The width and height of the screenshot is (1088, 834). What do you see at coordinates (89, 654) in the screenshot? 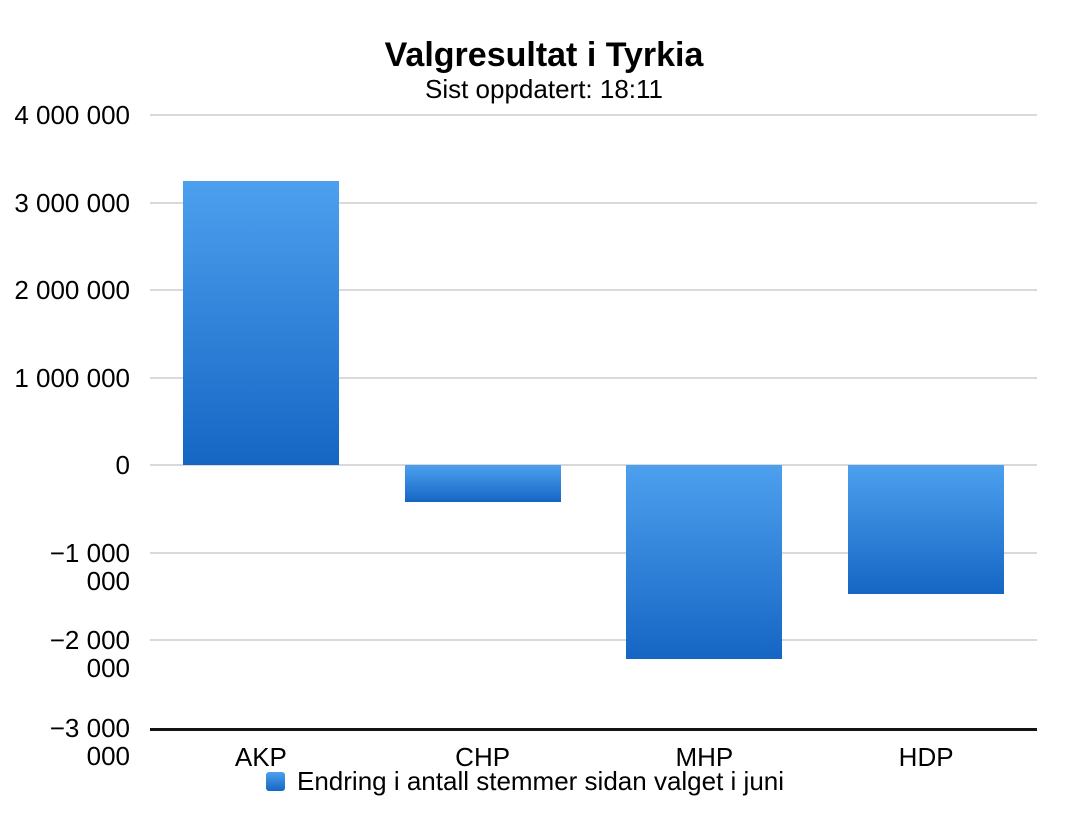
I see `y-tick-label: −2 000 000` at bounding box center [89, 654].